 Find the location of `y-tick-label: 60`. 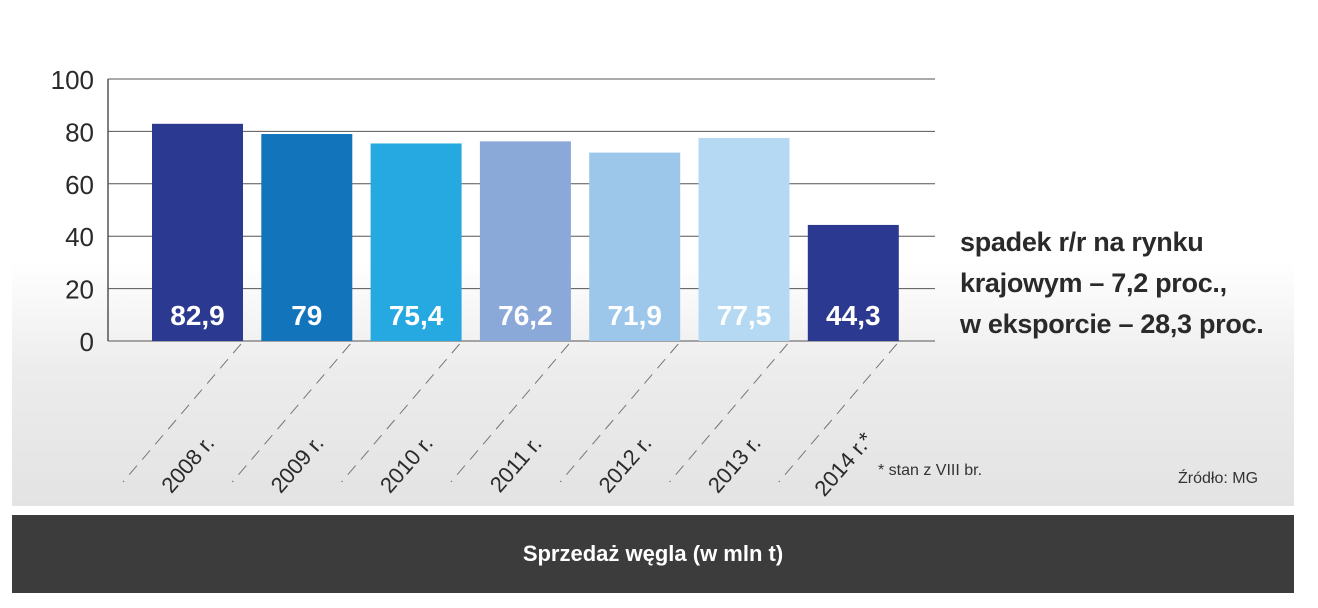

y-tick-label: 60 is located at coordinates (79, 185).